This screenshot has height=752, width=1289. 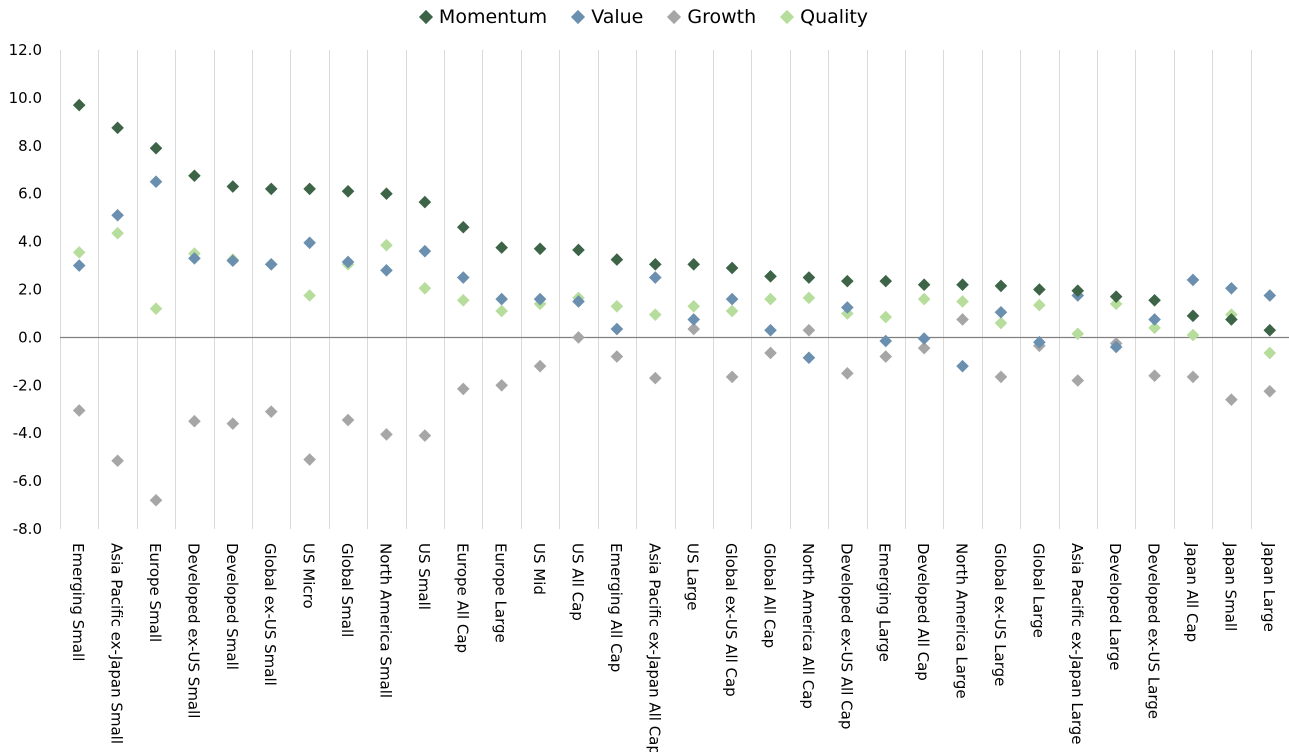 I want to click on legend-item-momentum: Momentum, so click(x=483, y=17).